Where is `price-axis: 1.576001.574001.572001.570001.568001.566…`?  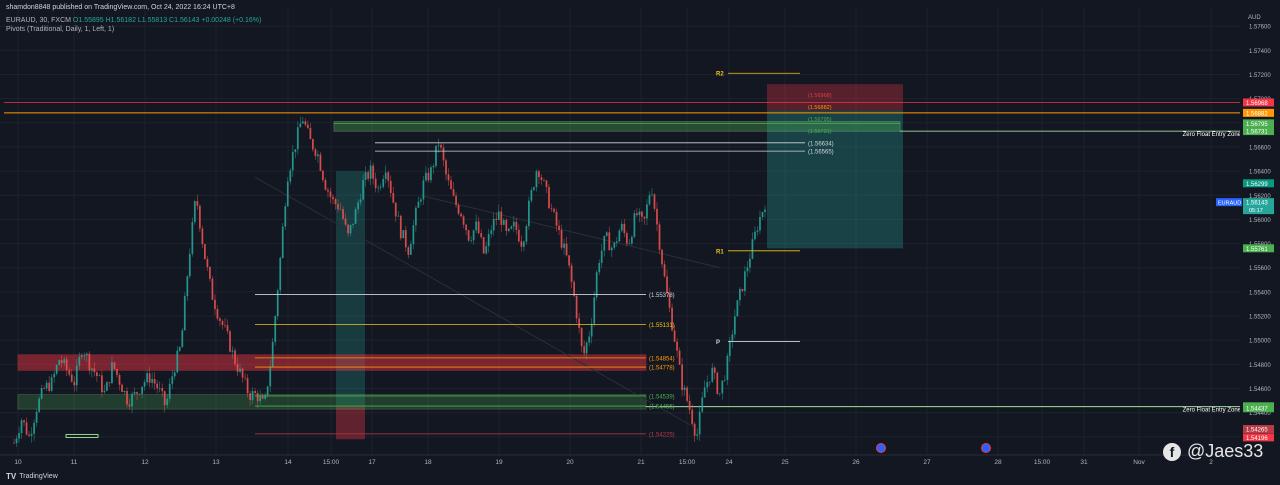
price-axis: 1.576001.574001.572001.570001.568001.566… is located at coordinates (1248, 242).